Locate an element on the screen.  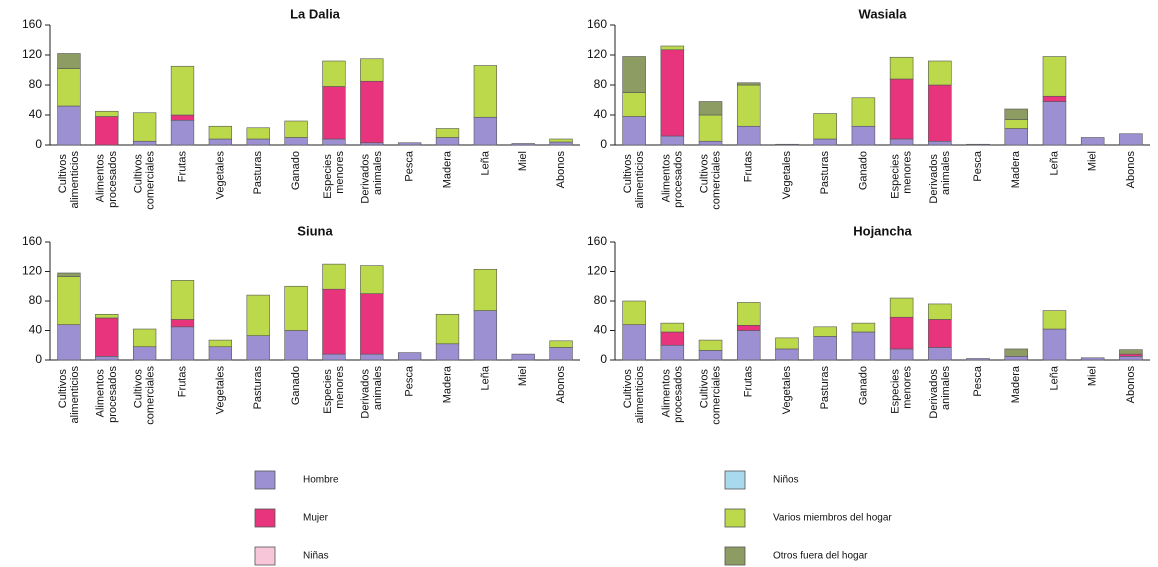
y-tick-label: 120 is located at coordinates (32, 271).